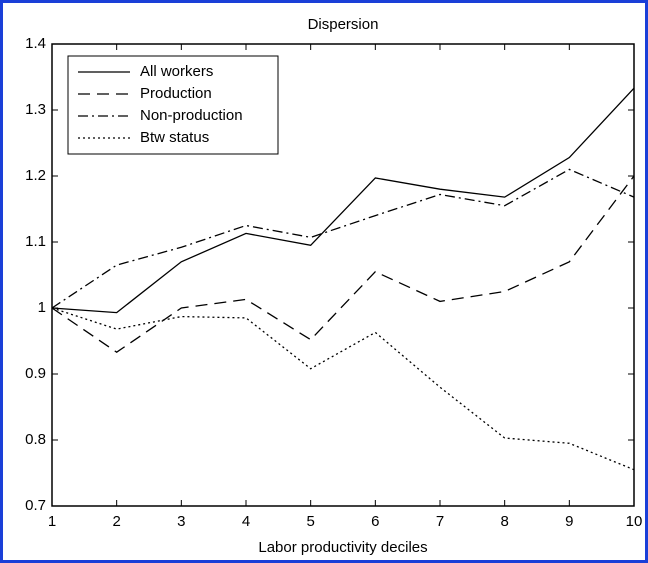  Describe the element at coordinates (191, 115) in the screenshot. I see `legend-label: Non-production` at that location.